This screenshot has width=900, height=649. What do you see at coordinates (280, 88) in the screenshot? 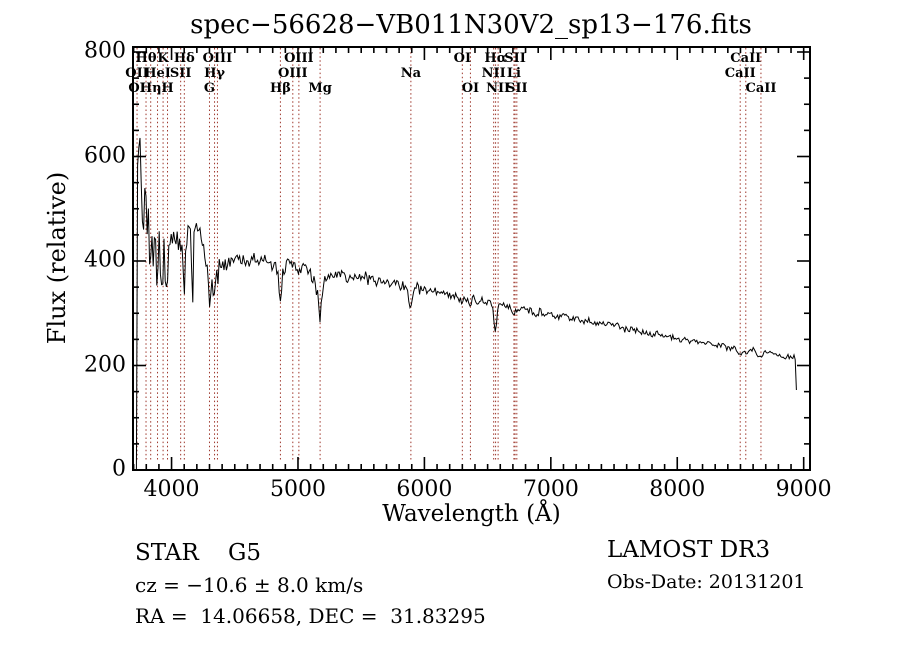
I see `spectral-line-label: Hβ` at bounding box center [280, 88].